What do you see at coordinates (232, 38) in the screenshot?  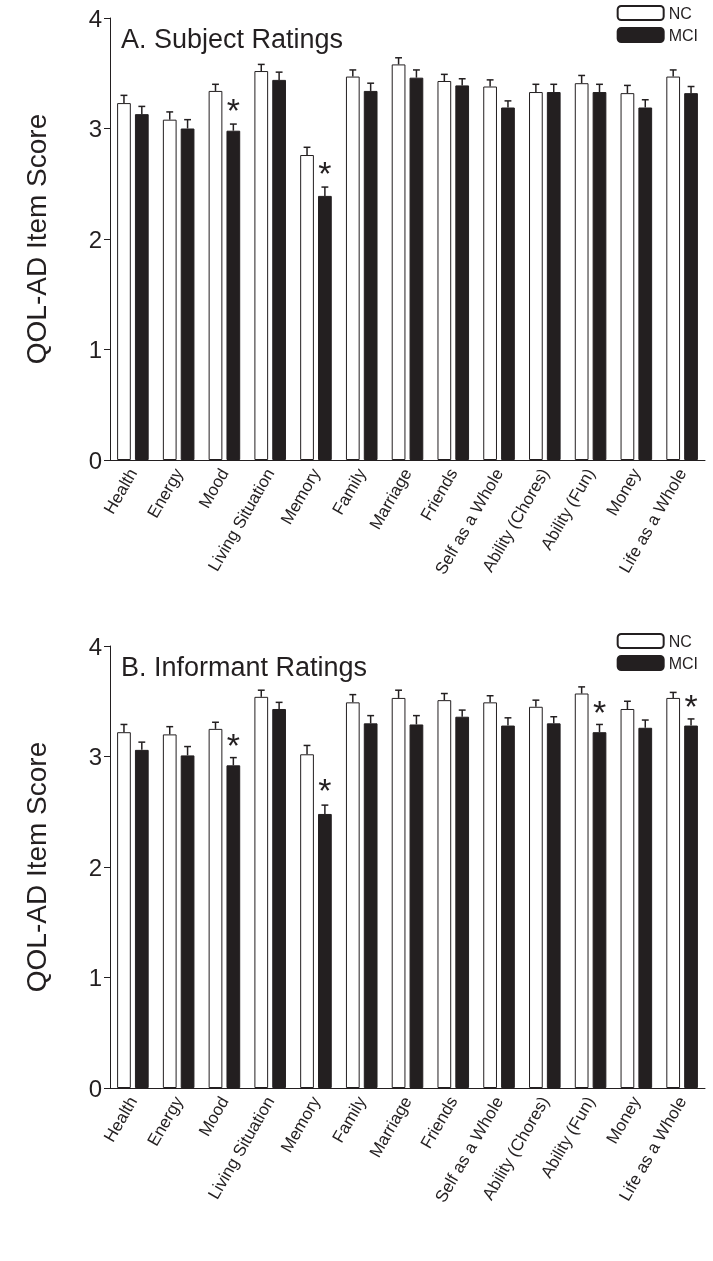 I see `chart-title: A. Subject Ratings` at bounding box center [232, 38].